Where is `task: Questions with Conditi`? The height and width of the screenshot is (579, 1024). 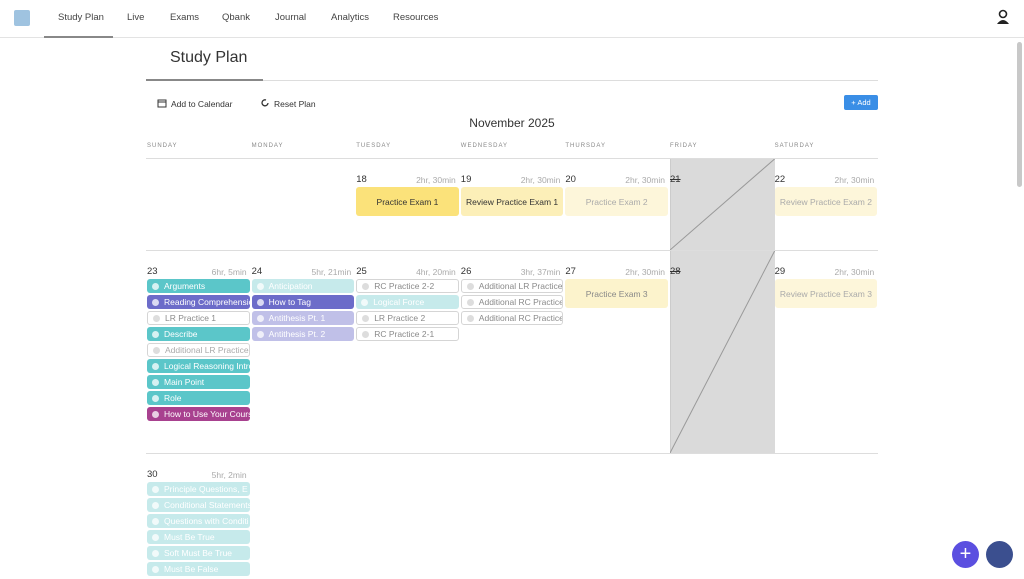
task: Questions with Conditi is located at coordinates (198, 521).